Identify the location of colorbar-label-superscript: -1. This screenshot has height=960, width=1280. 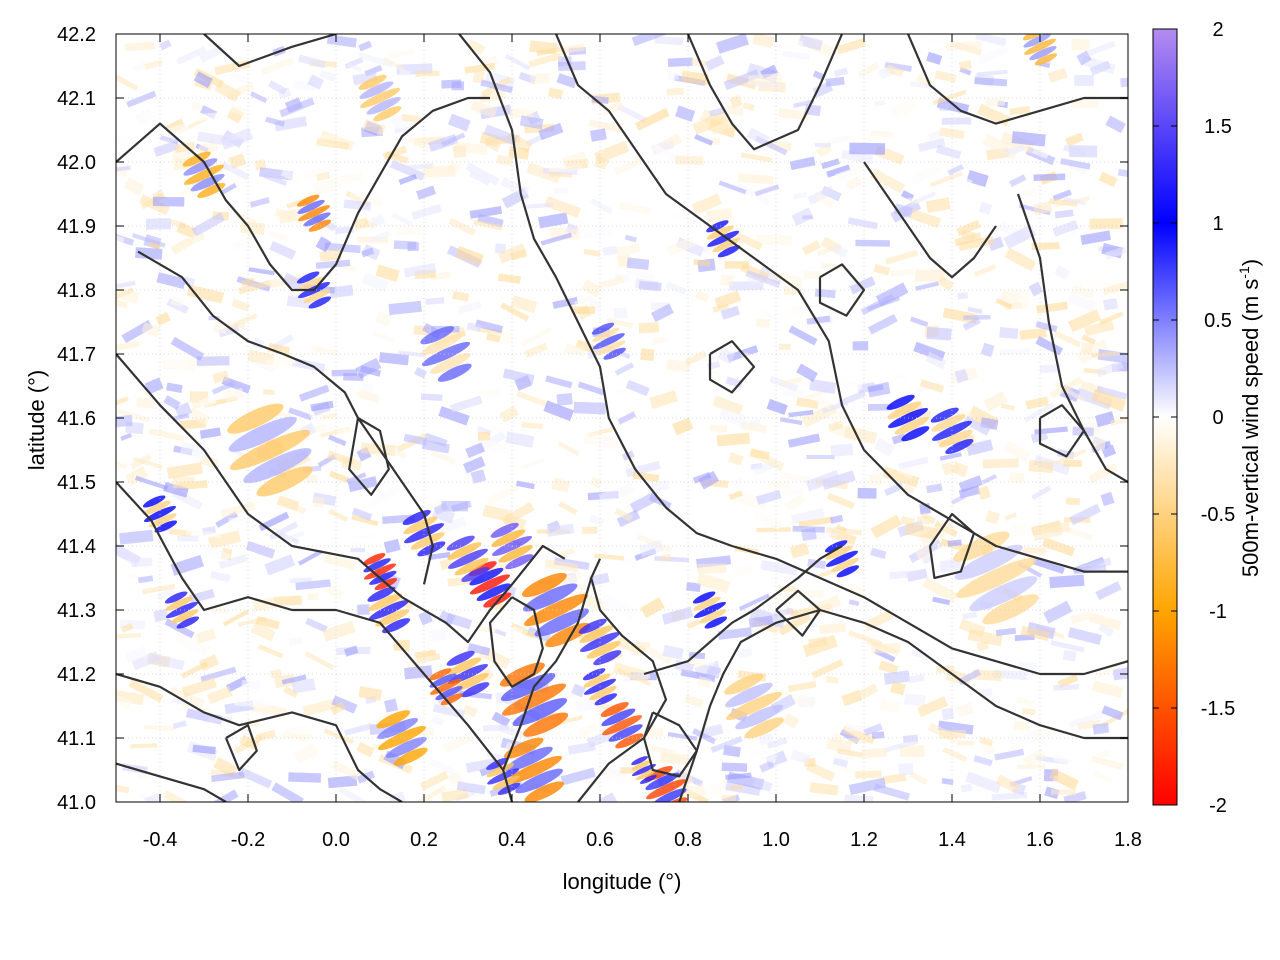
(1244, 272).